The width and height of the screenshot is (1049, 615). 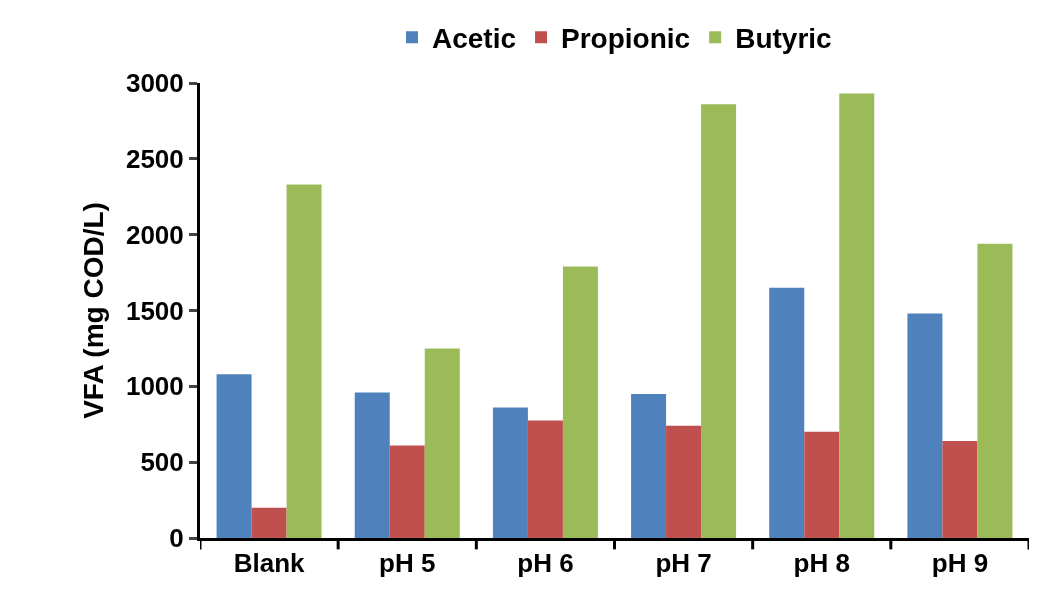 I want to click on x-tick-label: pH 7, so click(x=683, y=563).